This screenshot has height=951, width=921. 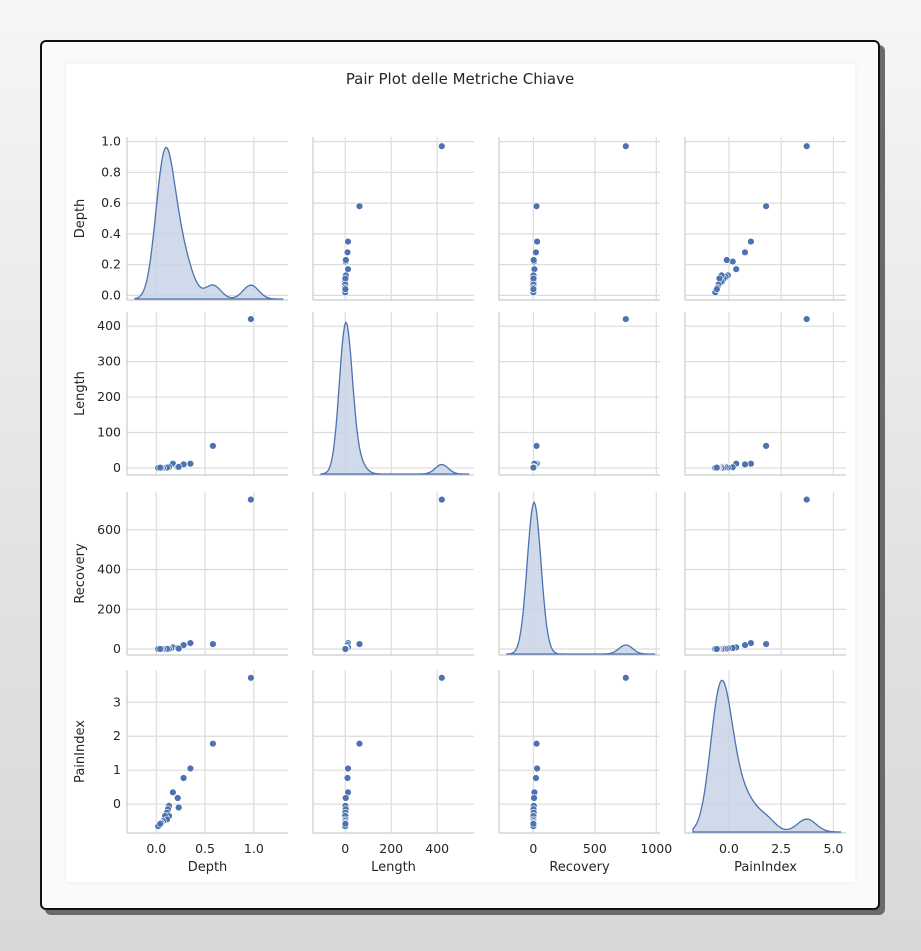 I want to click on y-tick-label: 100, so click(x=109, y=431).